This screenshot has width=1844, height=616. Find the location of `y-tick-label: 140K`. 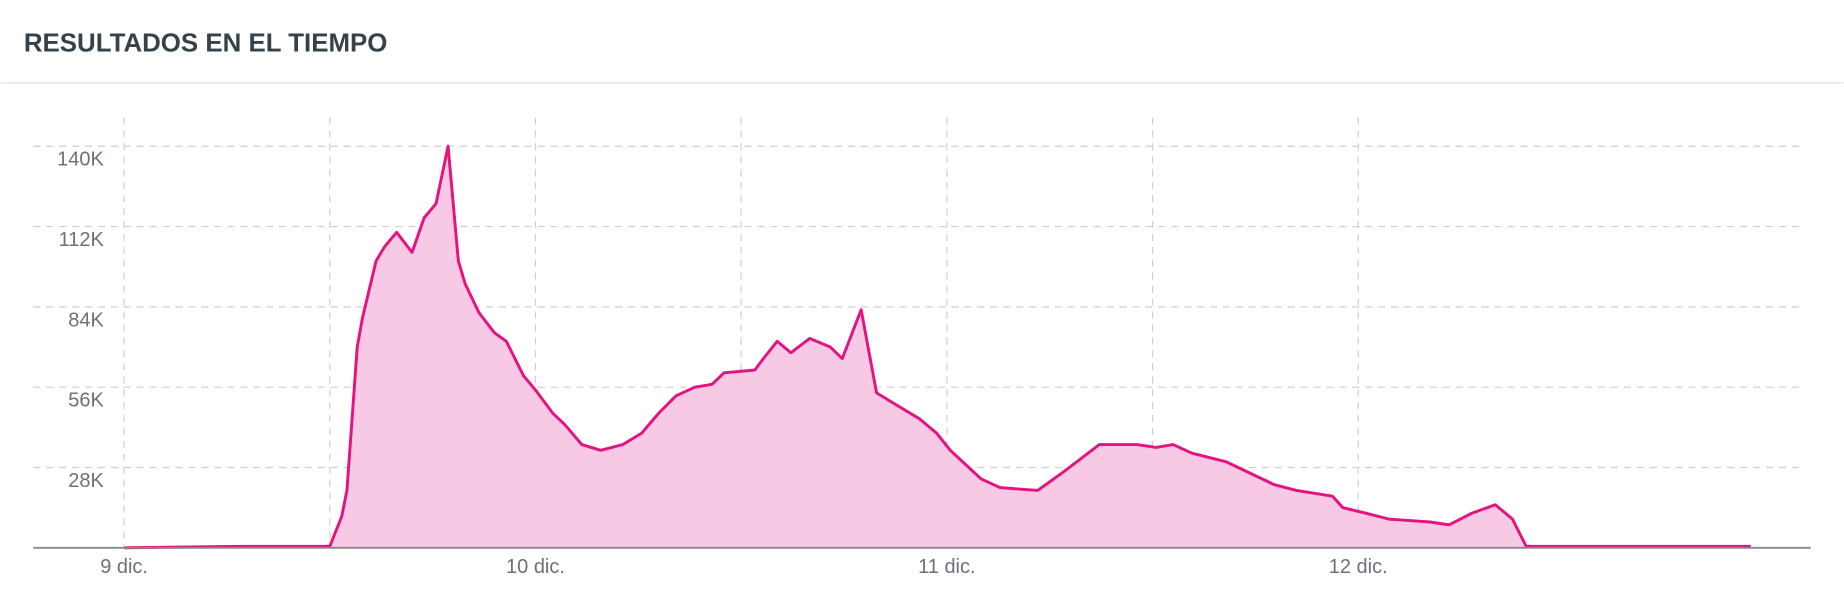

y-tick-label: 140K is located at coordinates (80, 160).